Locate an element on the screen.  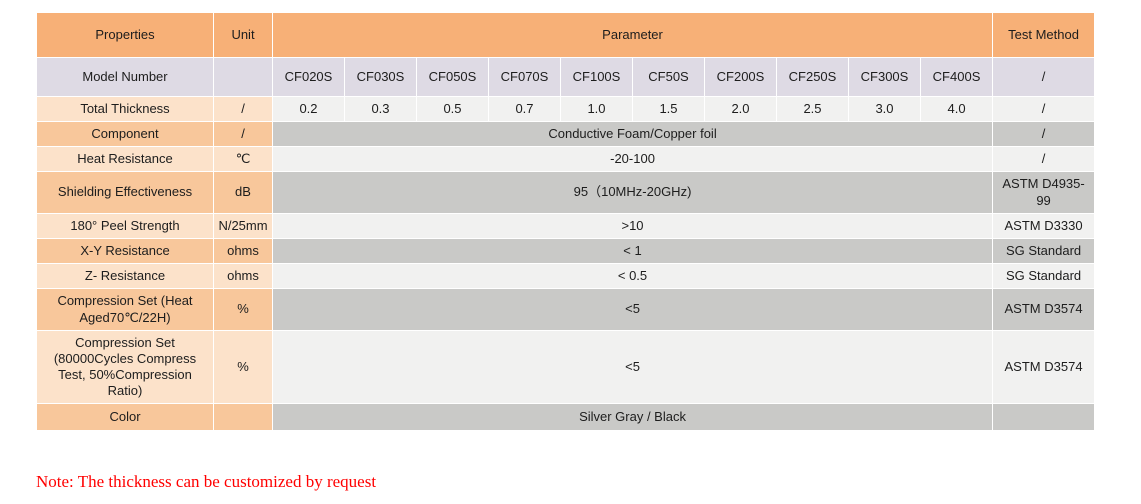
cell-value-thickness-9: 4.0 is located at coordinates (957, 109).